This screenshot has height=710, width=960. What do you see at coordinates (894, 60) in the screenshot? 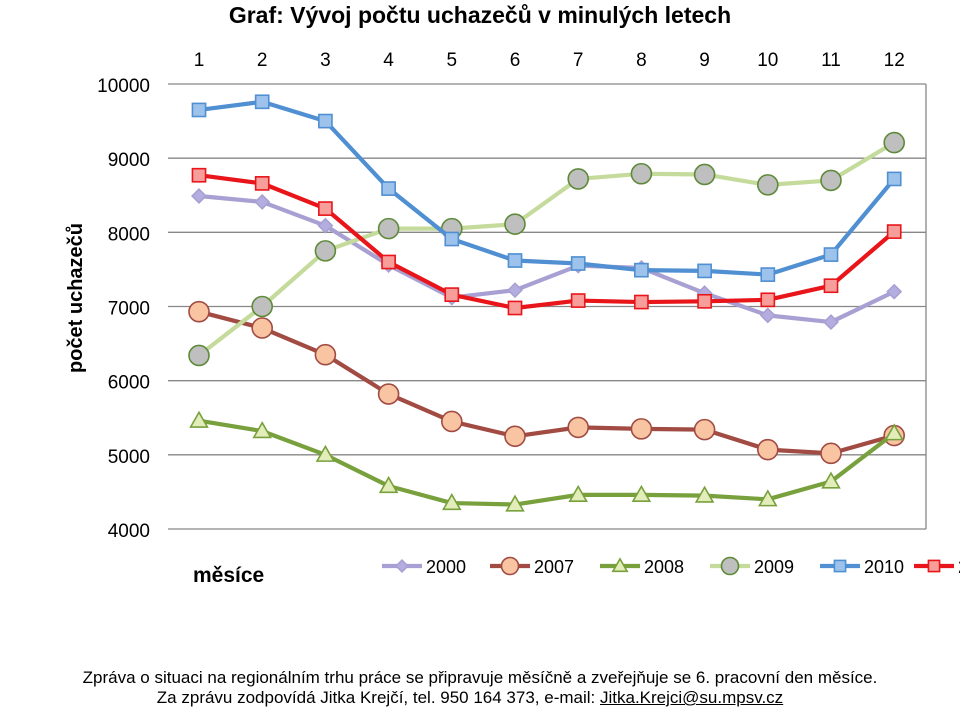
I see `x-tick-12: 12` at bounding box center [894, 60].